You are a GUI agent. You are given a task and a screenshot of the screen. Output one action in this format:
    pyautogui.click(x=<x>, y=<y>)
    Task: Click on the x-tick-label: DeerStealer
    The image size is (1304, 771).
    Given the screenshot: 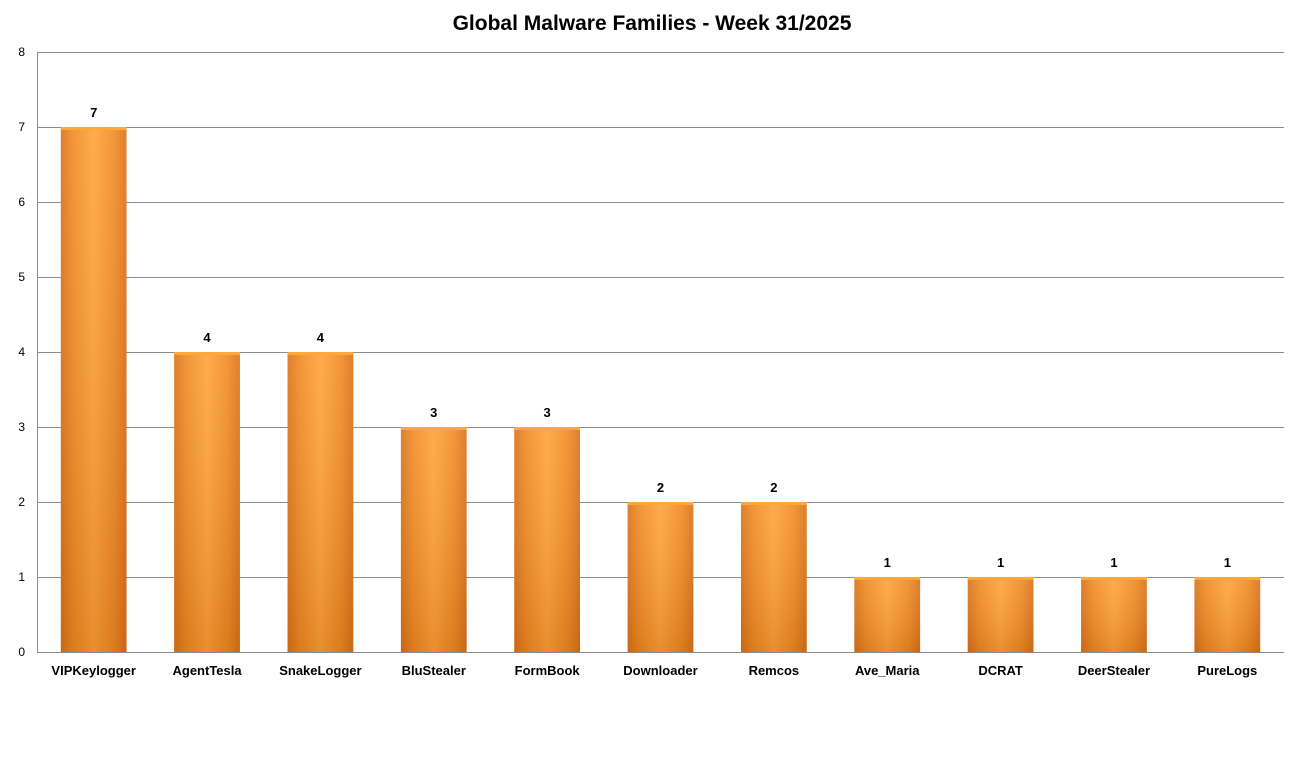 What is the action you would take?
    pyautogui.click(x=1114, y=670)
    